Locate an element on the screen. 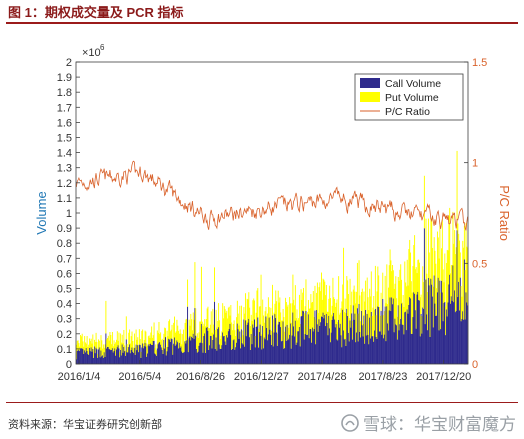 This screenshot has width=524, height=439. y-tick-label: 1.5 is located at coordinates (64, 139).